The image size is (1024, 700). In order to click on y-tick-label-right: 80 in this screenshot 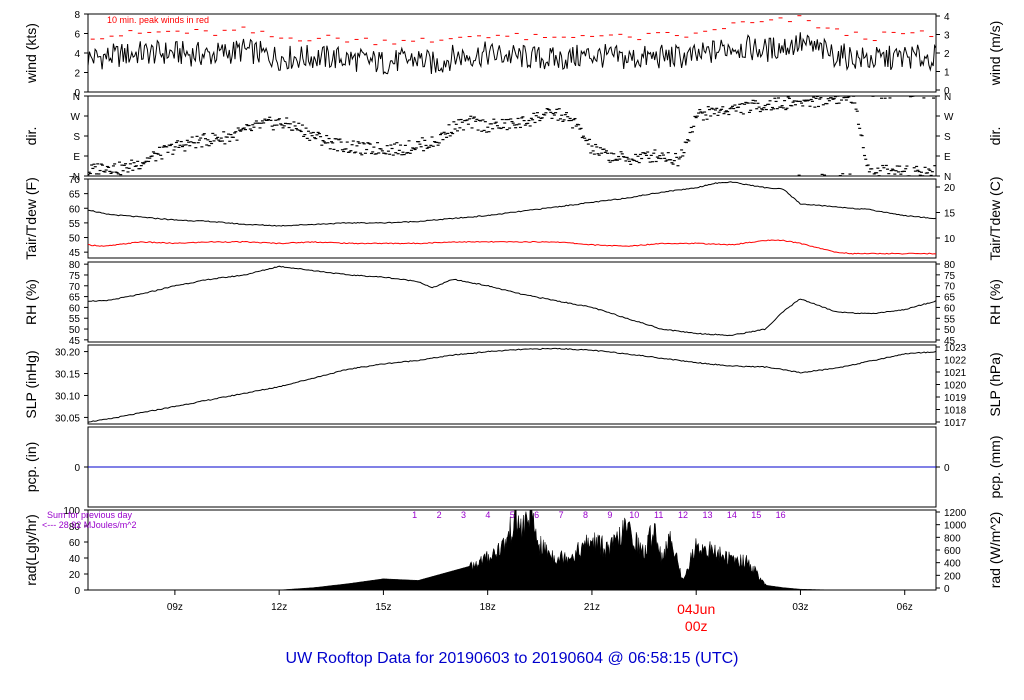, I will do `click(950, 265)`.